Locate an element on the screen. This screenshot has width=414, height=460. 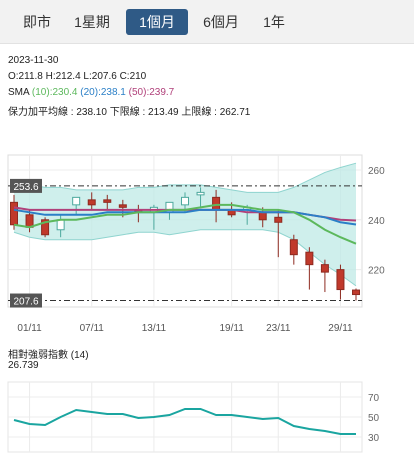
rsi-chart: 70 50 30 is located at coordinates (193, 417).